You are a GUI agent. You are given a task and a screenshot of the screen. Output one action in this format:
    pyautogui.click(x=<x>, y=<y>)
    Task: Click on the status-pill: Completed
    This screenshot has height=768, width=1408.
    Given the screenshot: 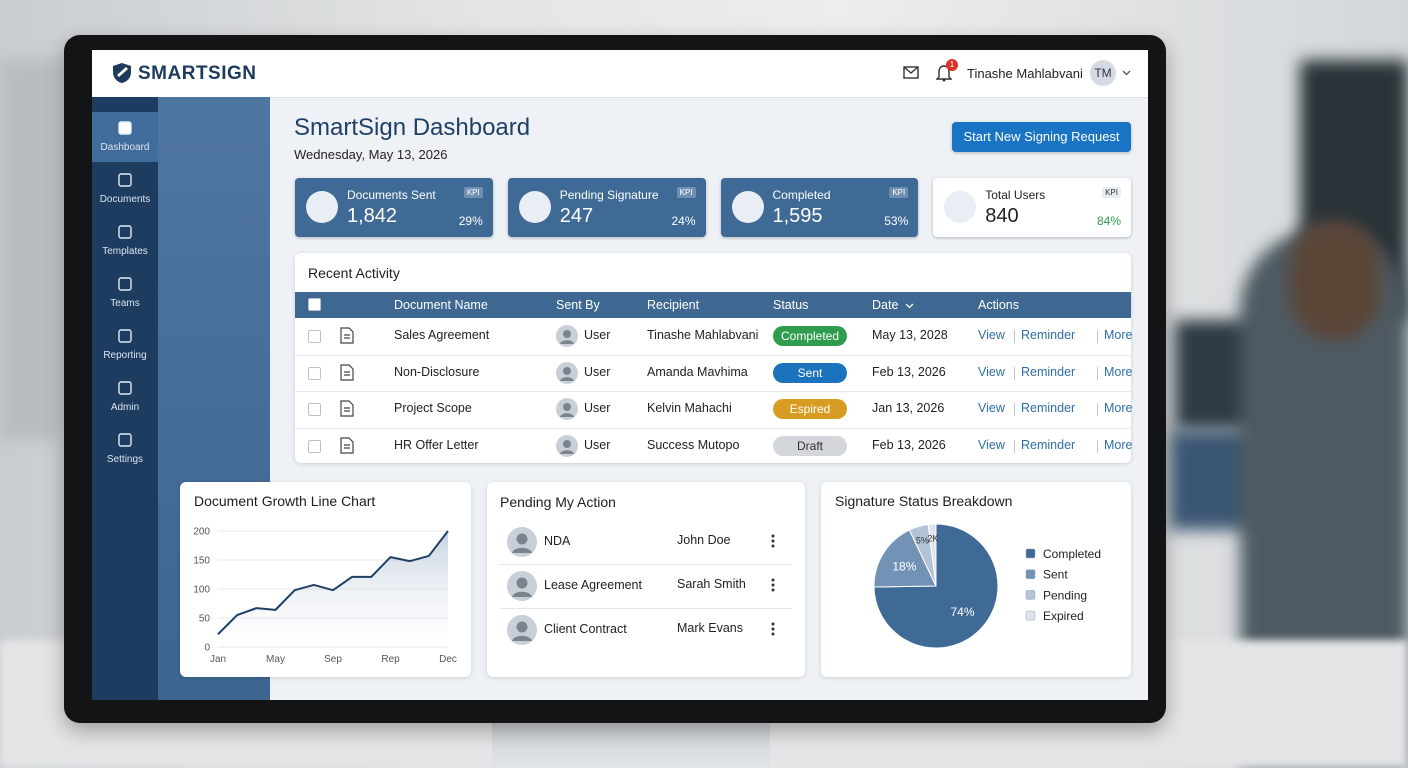 What is the action you would take?
    pyautogui.click(x=810, y=336)
    